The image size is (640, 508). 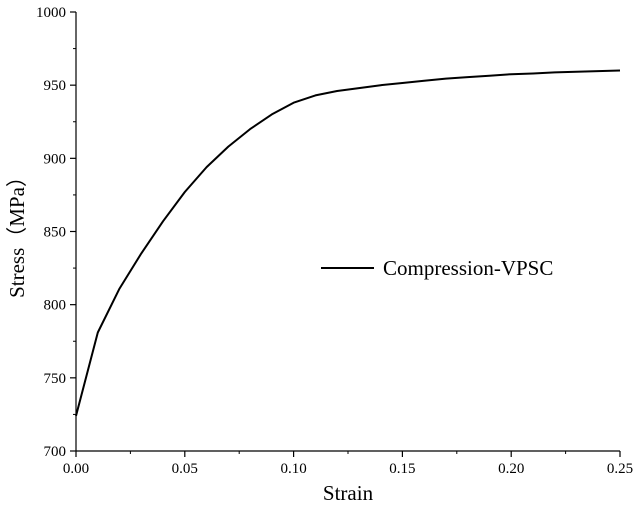 I want to click on x-tick-label: 0.15, so click(x=402, y=469).